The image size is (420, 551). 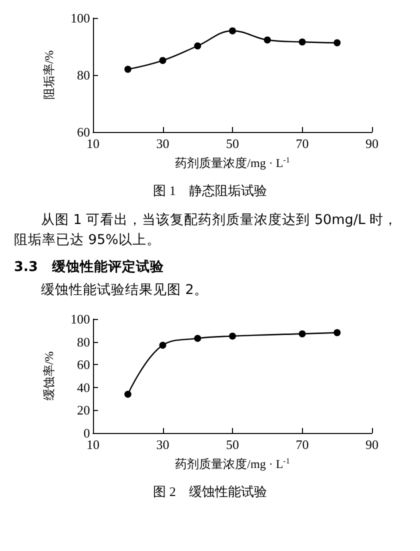 I want to click on text: 3.3 缓蚀性能评定试验, so click(x=89, y=267).